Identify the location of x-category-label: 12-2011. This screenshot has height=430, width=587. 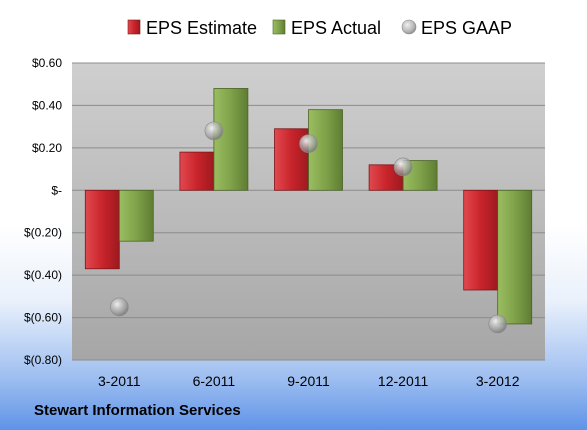
(403, 381).